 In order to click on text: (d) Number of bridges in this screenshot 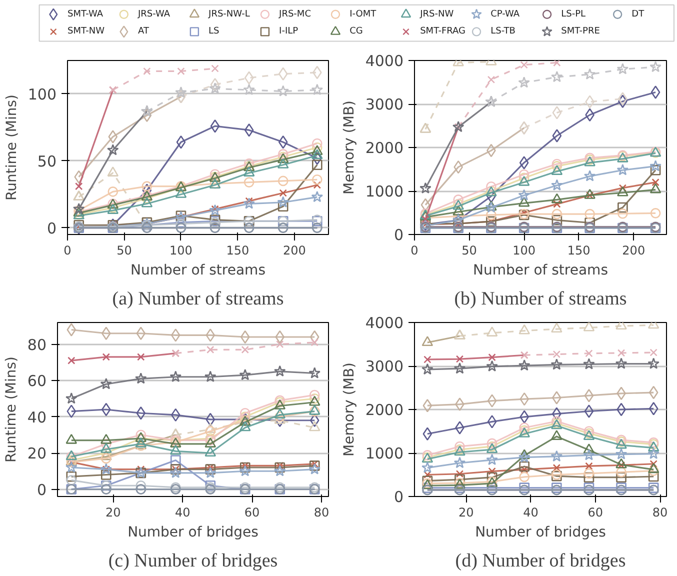, I will do `click(540, 561)`.